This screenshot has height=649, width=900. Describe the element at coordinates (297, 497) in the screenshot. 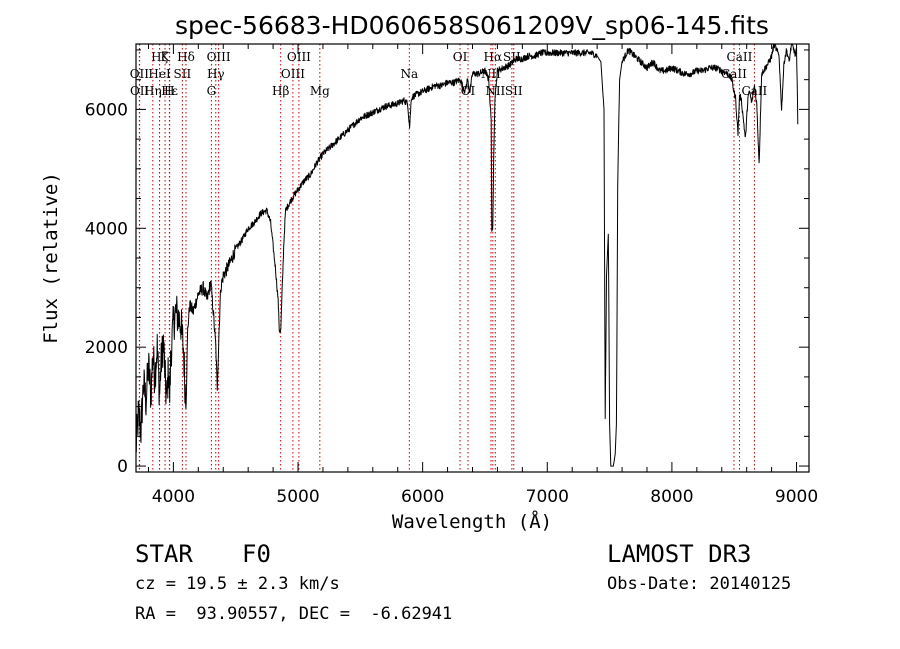

I see `x-tick-label: 5000` at that location.